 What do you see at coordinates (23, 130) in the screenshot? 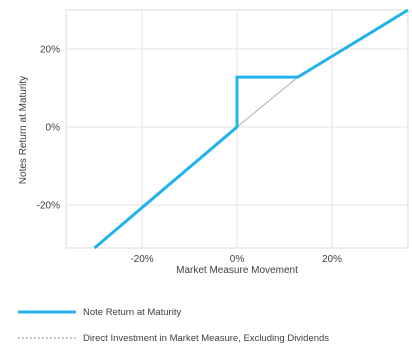
I see `y-axis-label: Notes Return at Maturity` at bounding box center [23, 130].